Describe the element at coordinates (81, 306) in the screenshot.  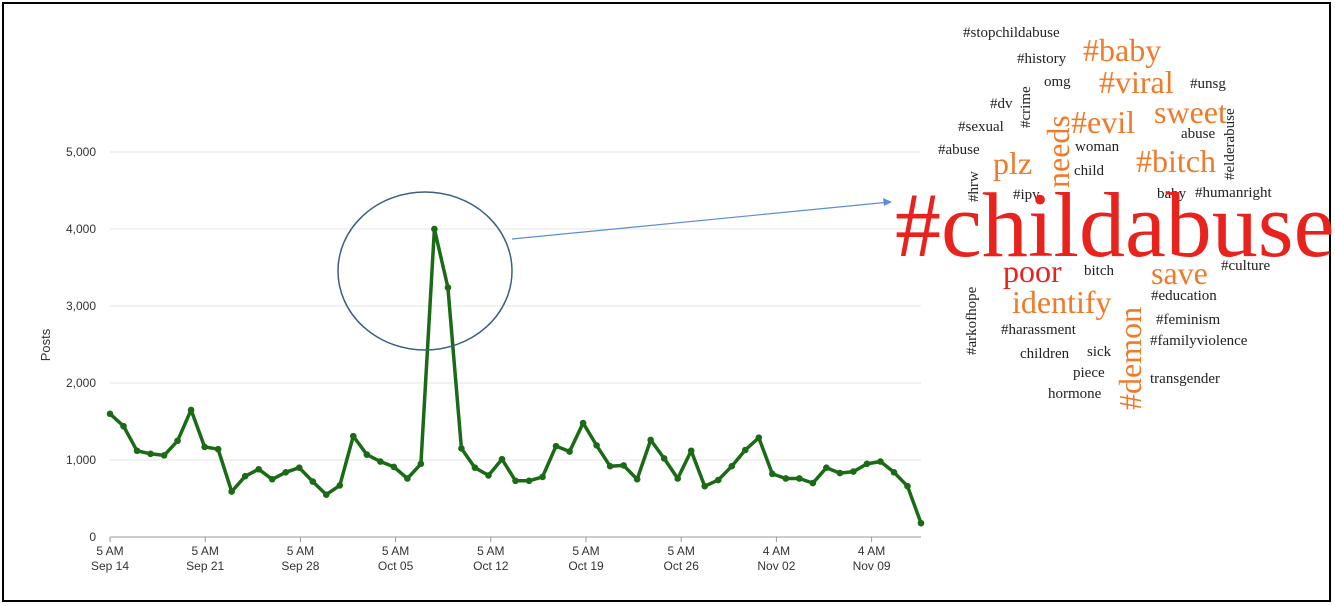
I see `y-tick-label: 3,000` at that location.